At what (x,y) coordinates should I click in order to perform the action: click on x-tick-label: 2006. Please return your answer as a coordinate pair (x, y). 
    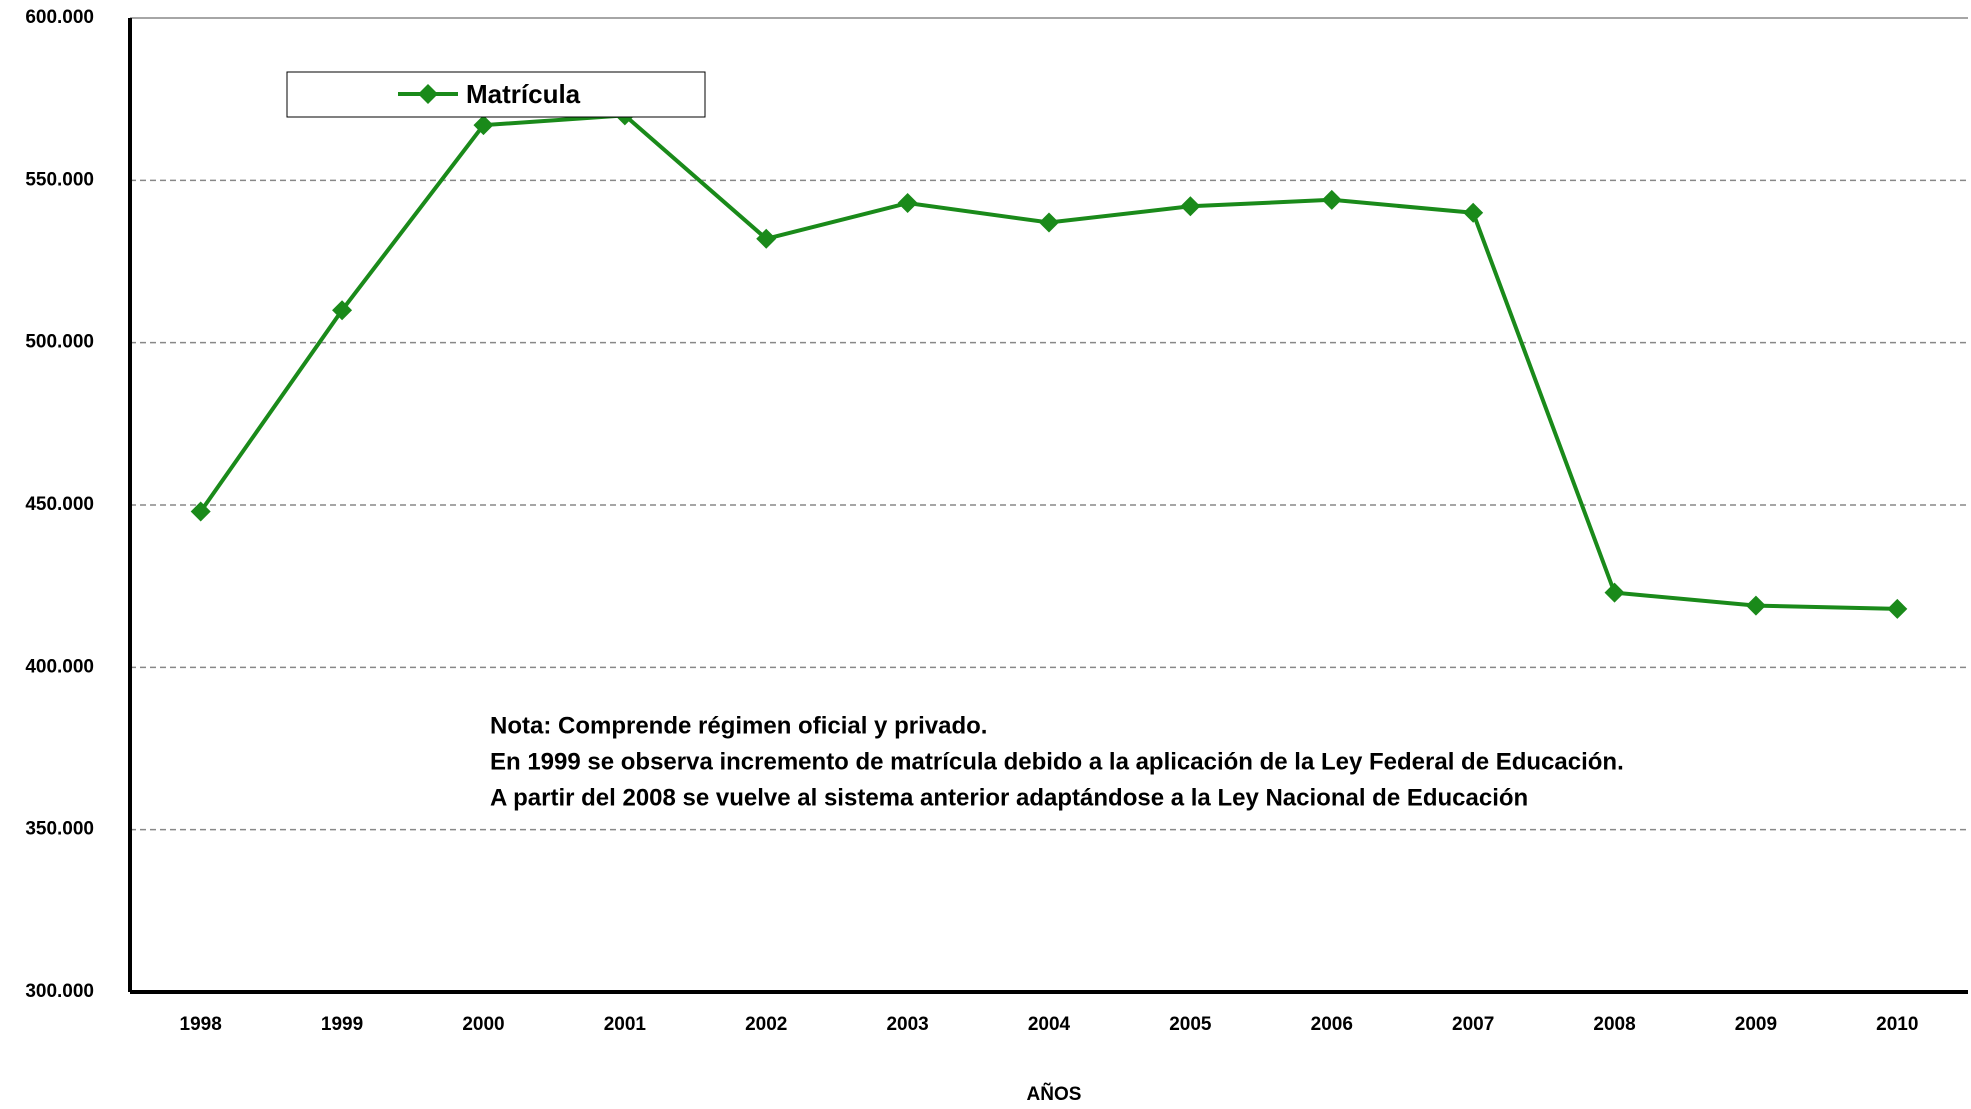
    Looking at the image, I should click on (1332, 1024).